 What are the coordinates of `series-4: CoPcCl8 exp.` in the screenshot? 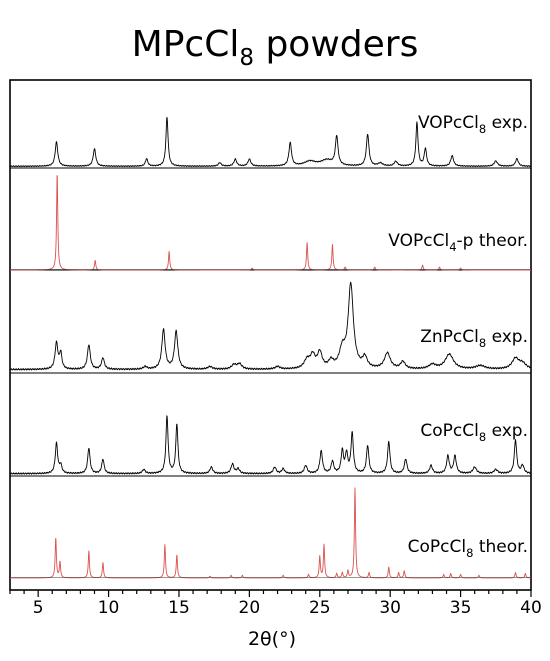 It's located at (270, 445).